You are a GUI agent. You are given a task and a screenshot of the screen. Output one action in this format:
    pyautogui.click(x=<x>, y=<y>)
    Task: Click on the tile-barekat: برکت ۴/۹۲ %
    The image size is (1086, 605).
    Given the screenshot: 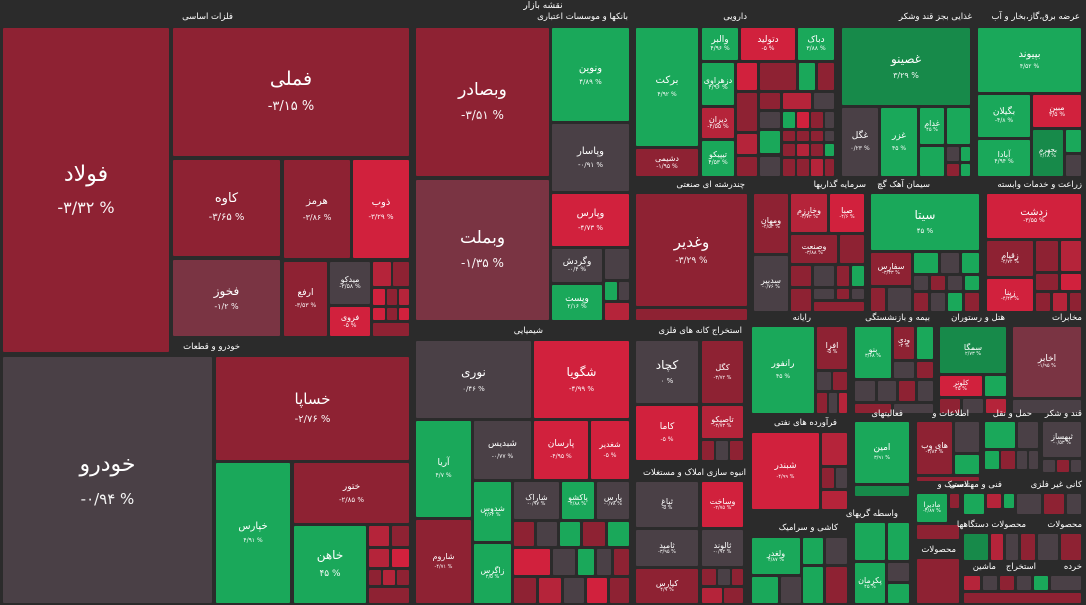 What is the action you would take?
    pyautogui.click(x=667, y=87)
    